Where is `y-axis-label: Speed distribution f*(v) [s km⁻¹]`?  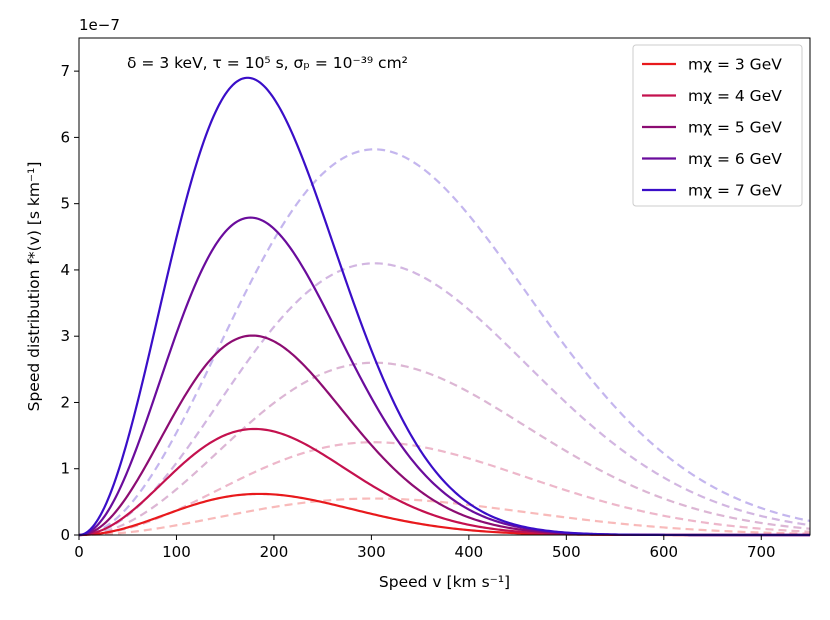 y-axis-label: Speed distribution f*(v) [s km⁻¹] is located at coordinates (34, 287).